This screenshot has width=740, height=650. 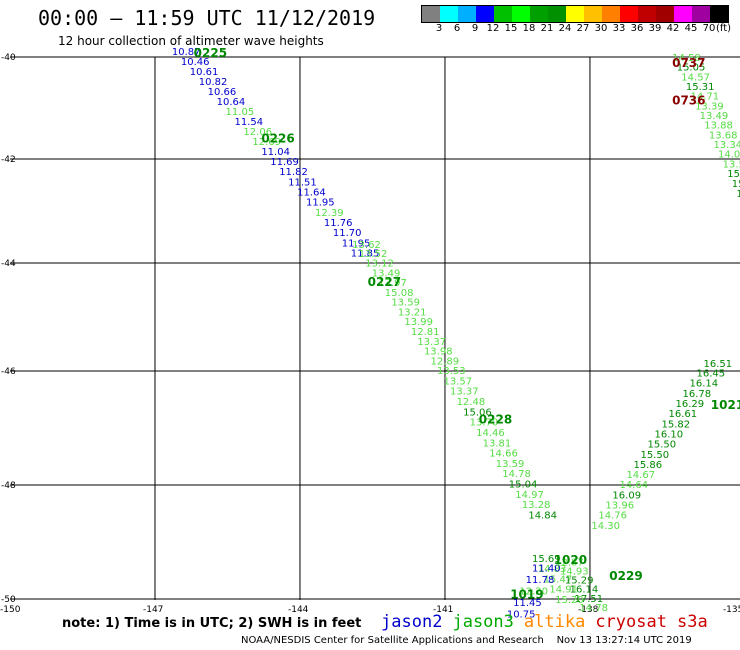 I want to click on track-time-label: 1020, so click(x=570, y=560).